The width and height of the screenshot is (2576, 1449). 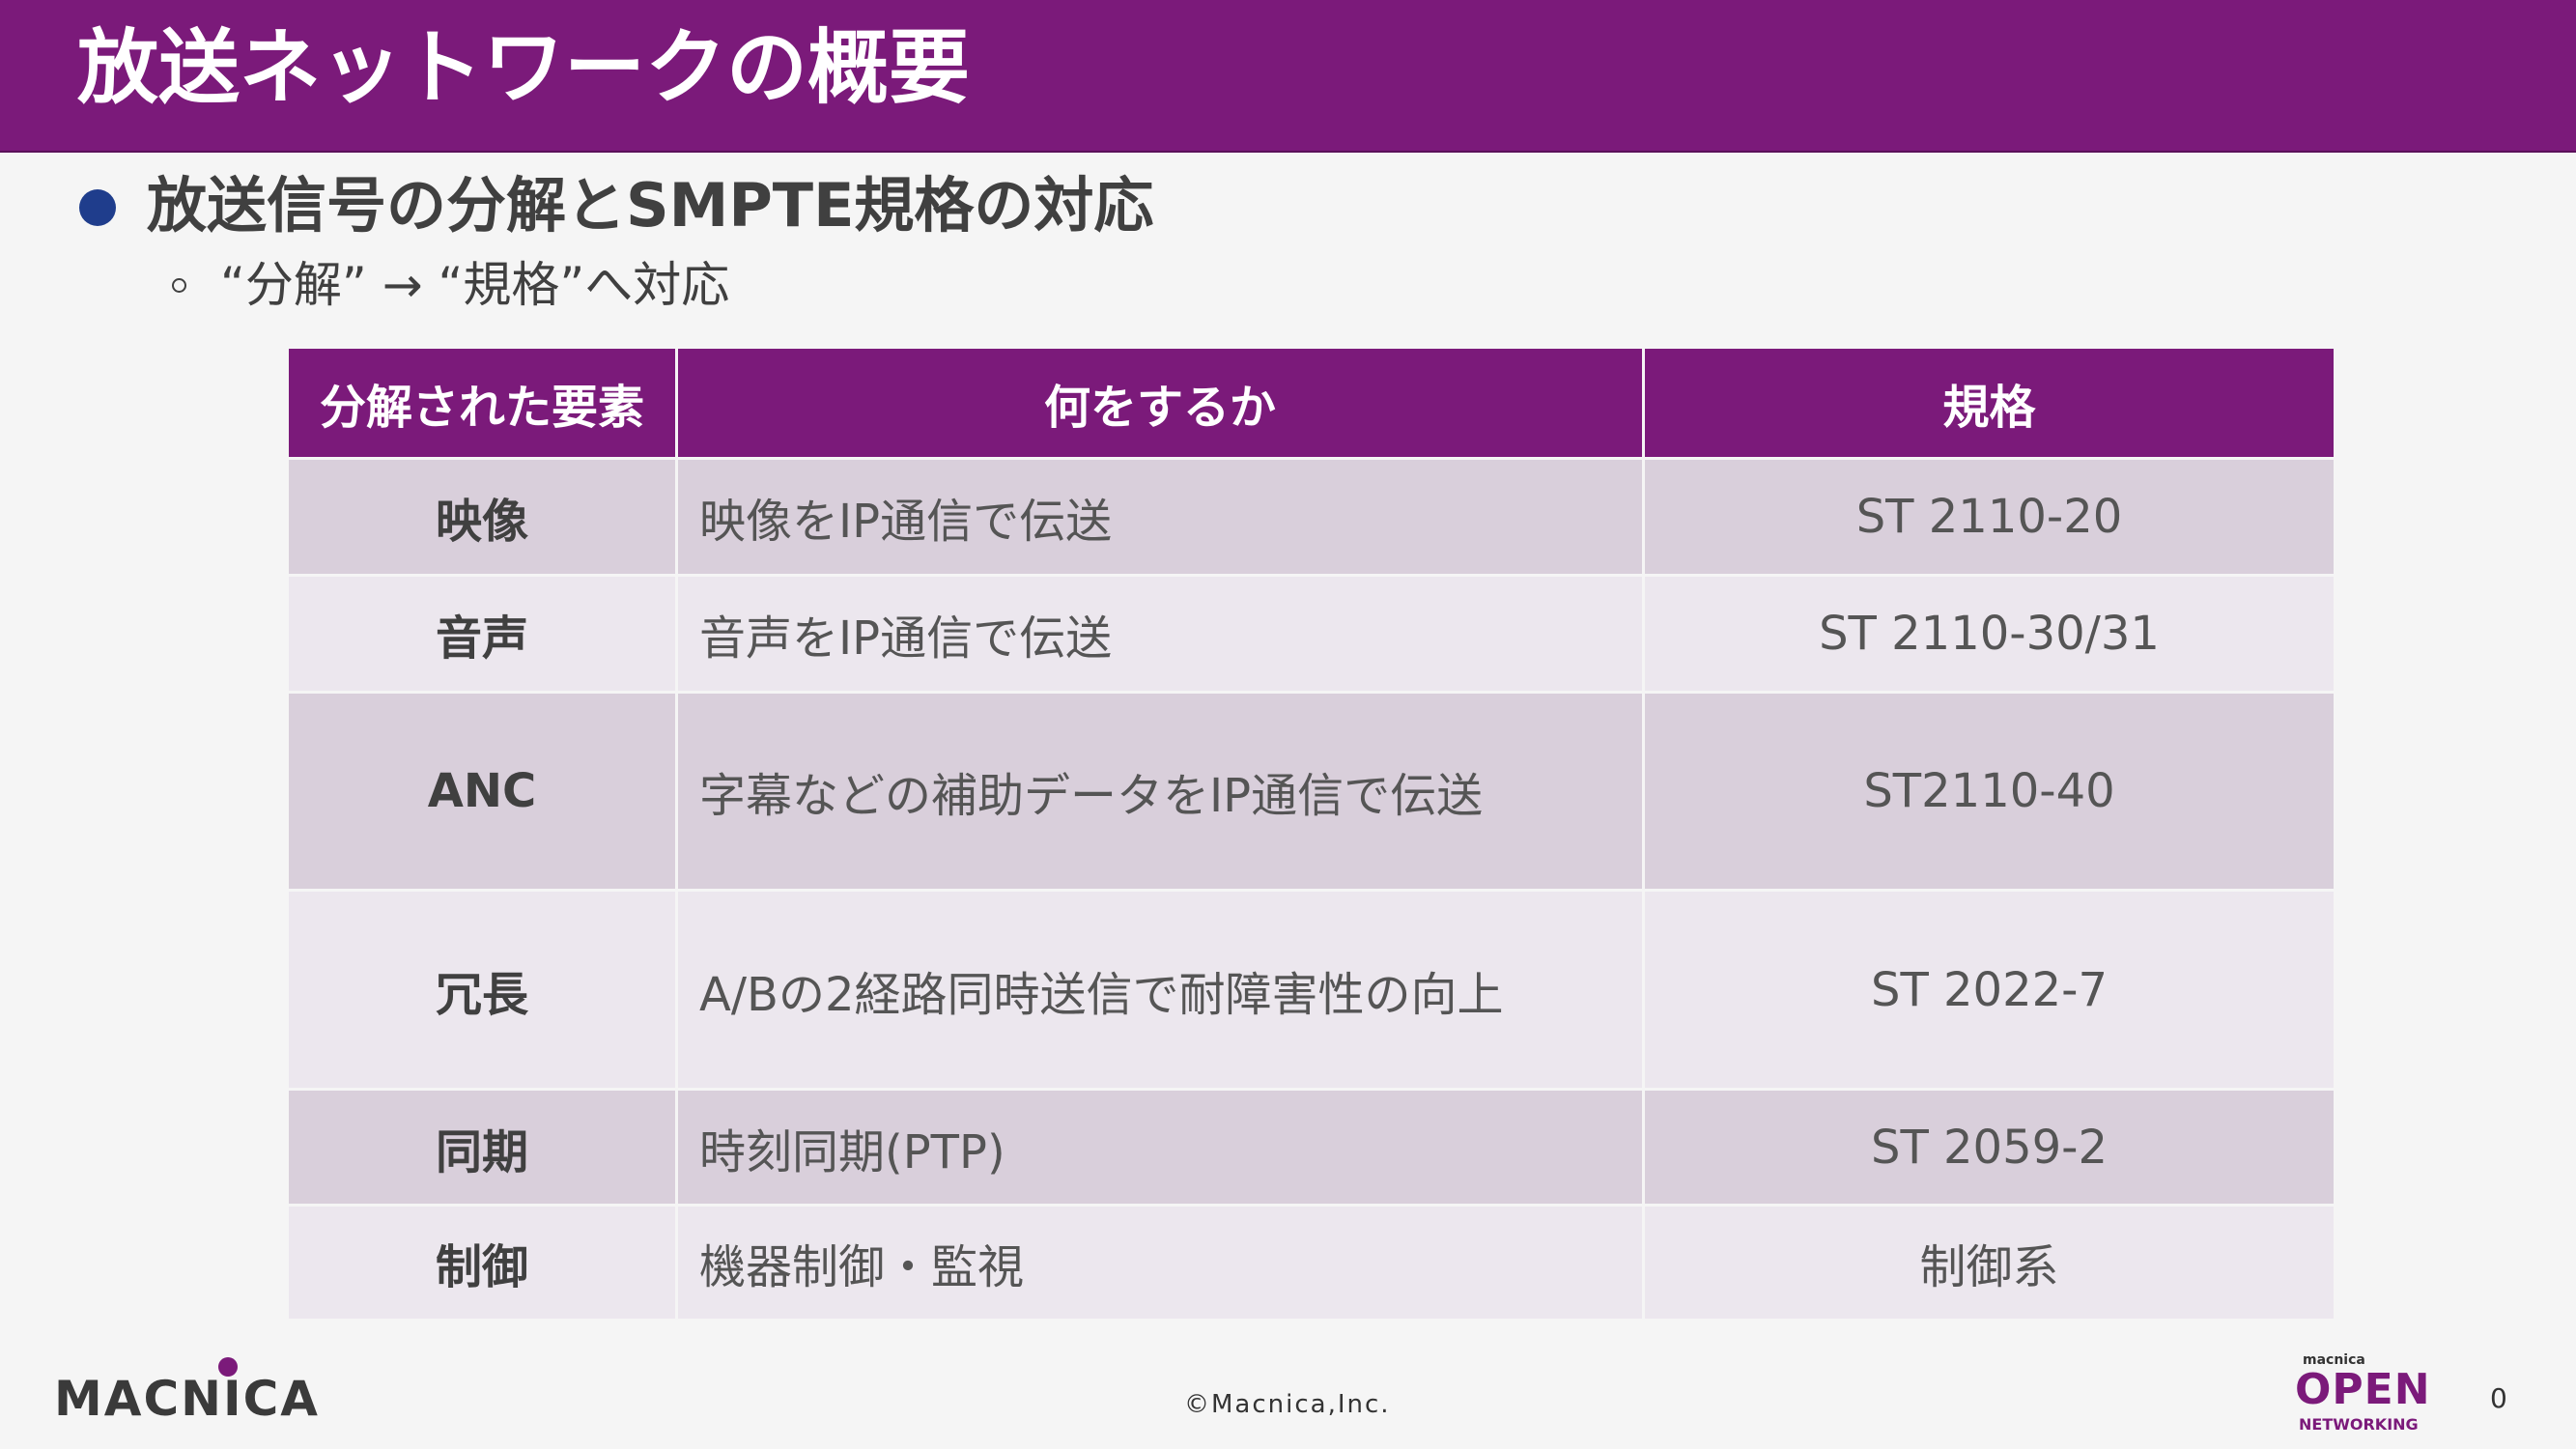 What do you see at coordinates (2363, 1389) in the screenshot?
I see `open-logo-big: OPEN` at bounding box center [2363, 1389].